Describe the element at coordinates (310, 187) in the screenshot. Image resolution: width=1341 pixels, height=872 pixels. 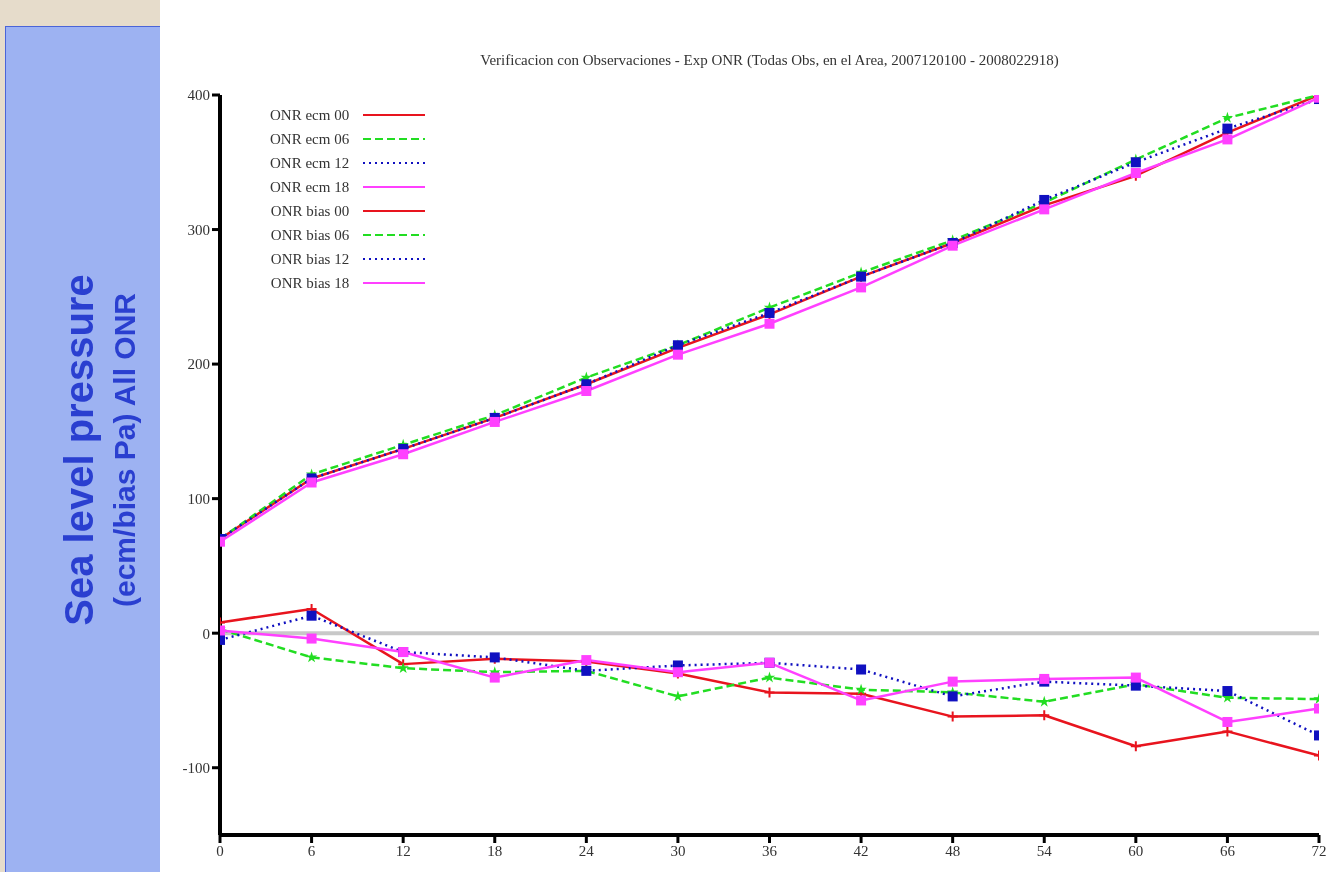
I see `legend-label: ONR ecm 18` at that location.